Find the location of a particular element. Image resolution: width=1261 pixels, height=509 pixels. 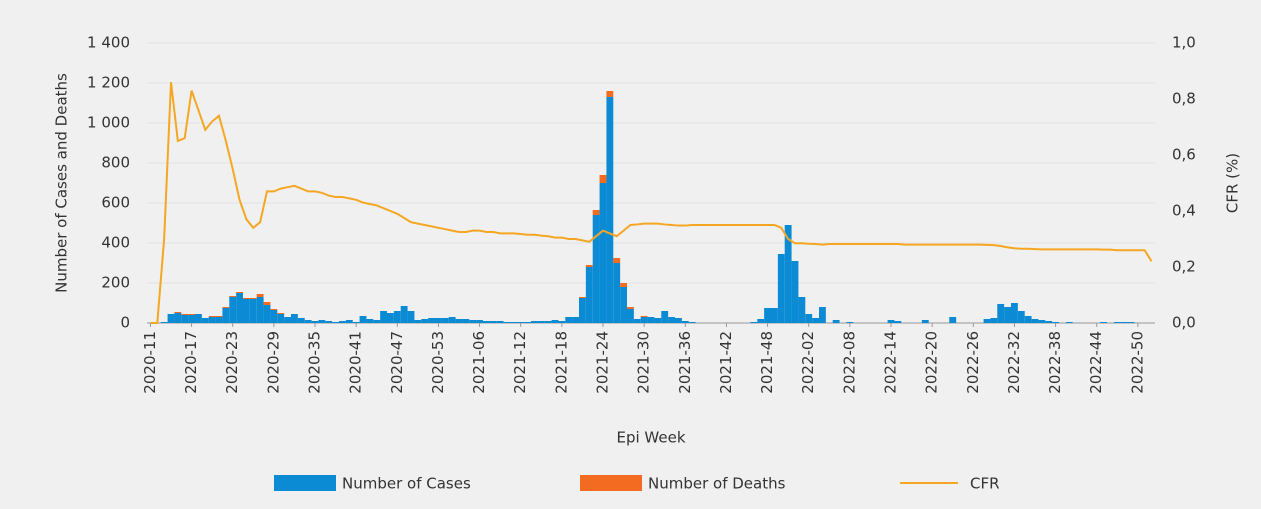

x-tick-label: 2020-53 is located at coordinates (438, 362).